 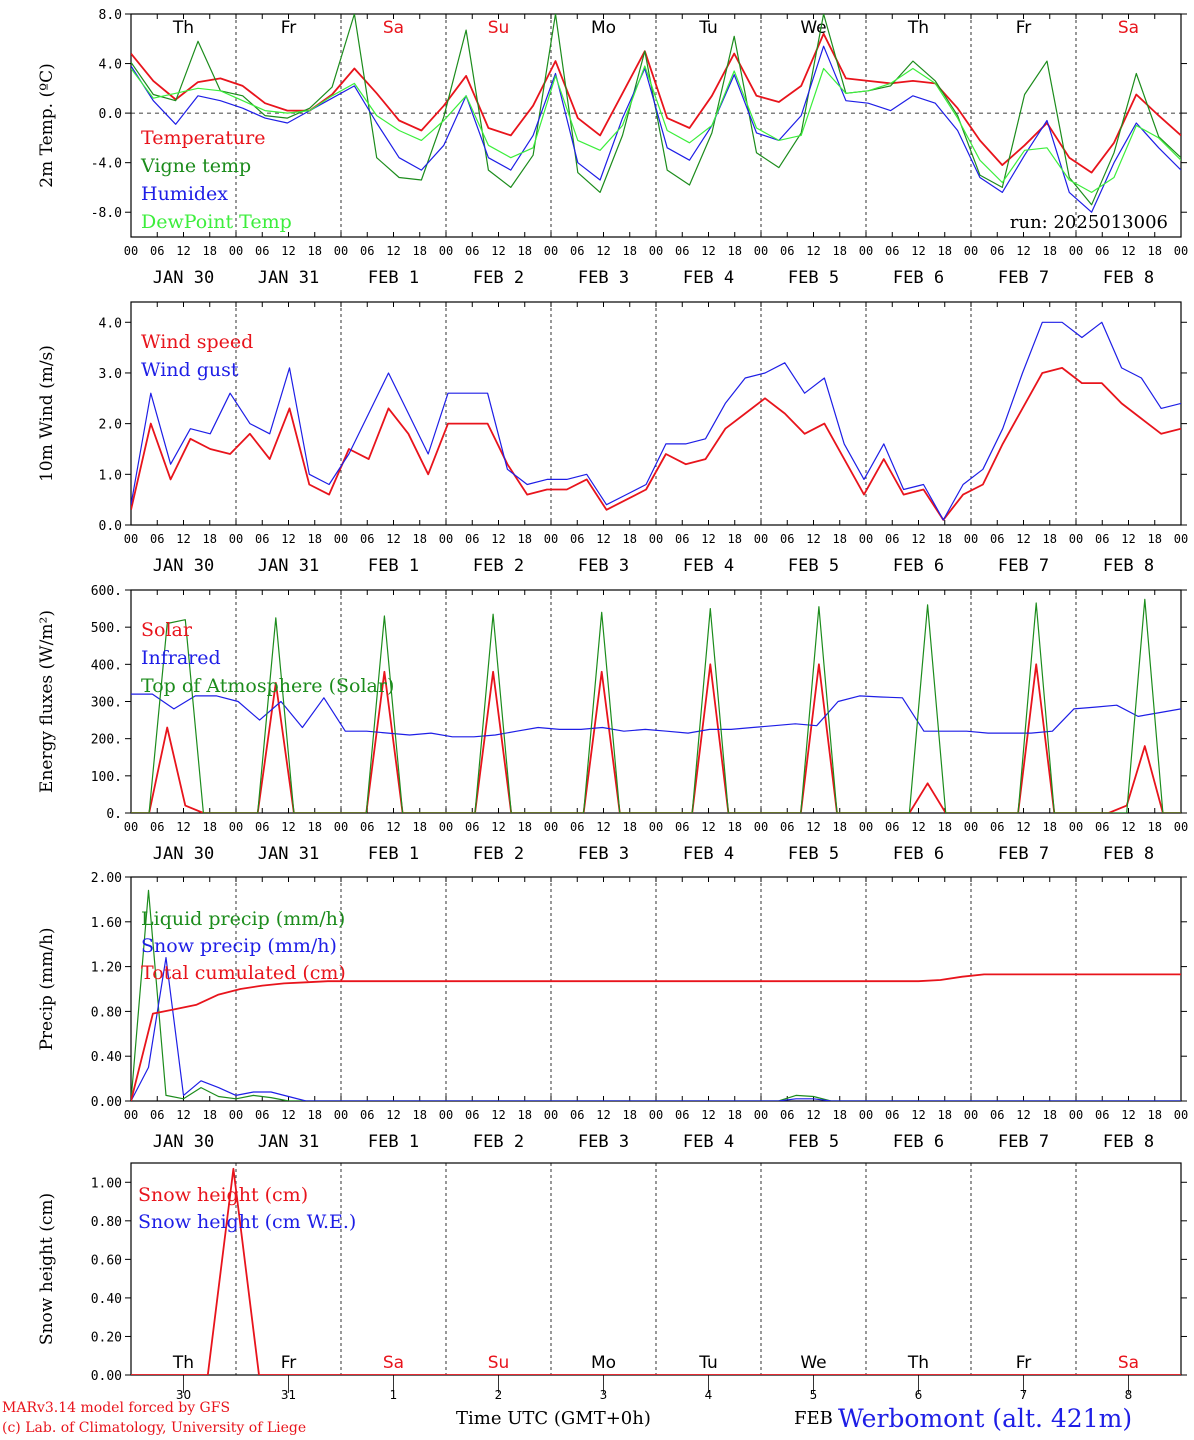 What do you see at coordinates (203, 138) in the screenshot?
I see `legend-entry: Temperature` at bounding box center [203, 138].